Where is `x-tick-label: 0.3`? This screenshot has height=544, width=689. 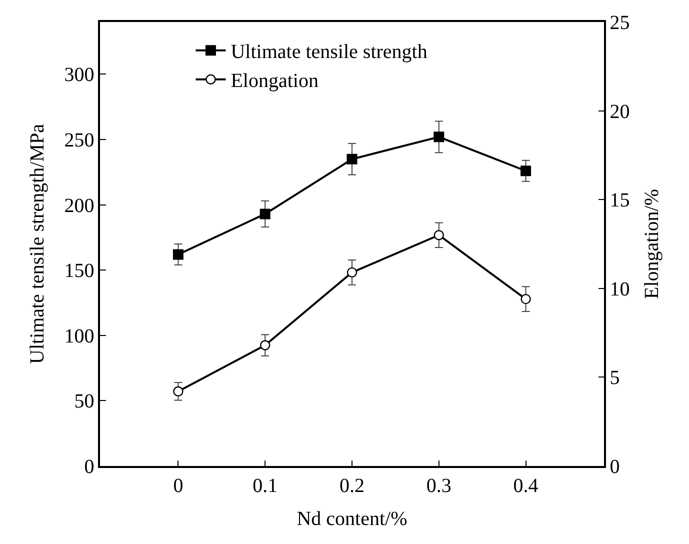
x-tick-label: 0.3 is located at coordinates (439, 485).